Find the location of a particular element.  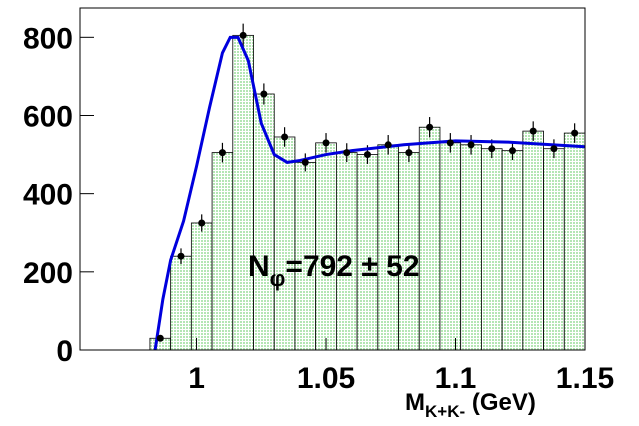

x-label-main: M is located at coordinates (415, 402).